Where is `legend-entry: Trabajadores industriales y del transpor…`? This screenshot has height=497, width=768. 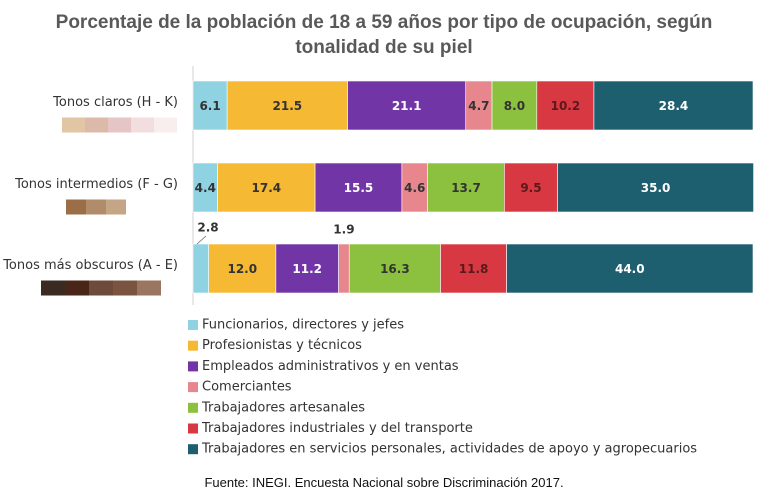 legend-entry: Trabajadores industriales y del transpor… is located at coordinates (337, 428).